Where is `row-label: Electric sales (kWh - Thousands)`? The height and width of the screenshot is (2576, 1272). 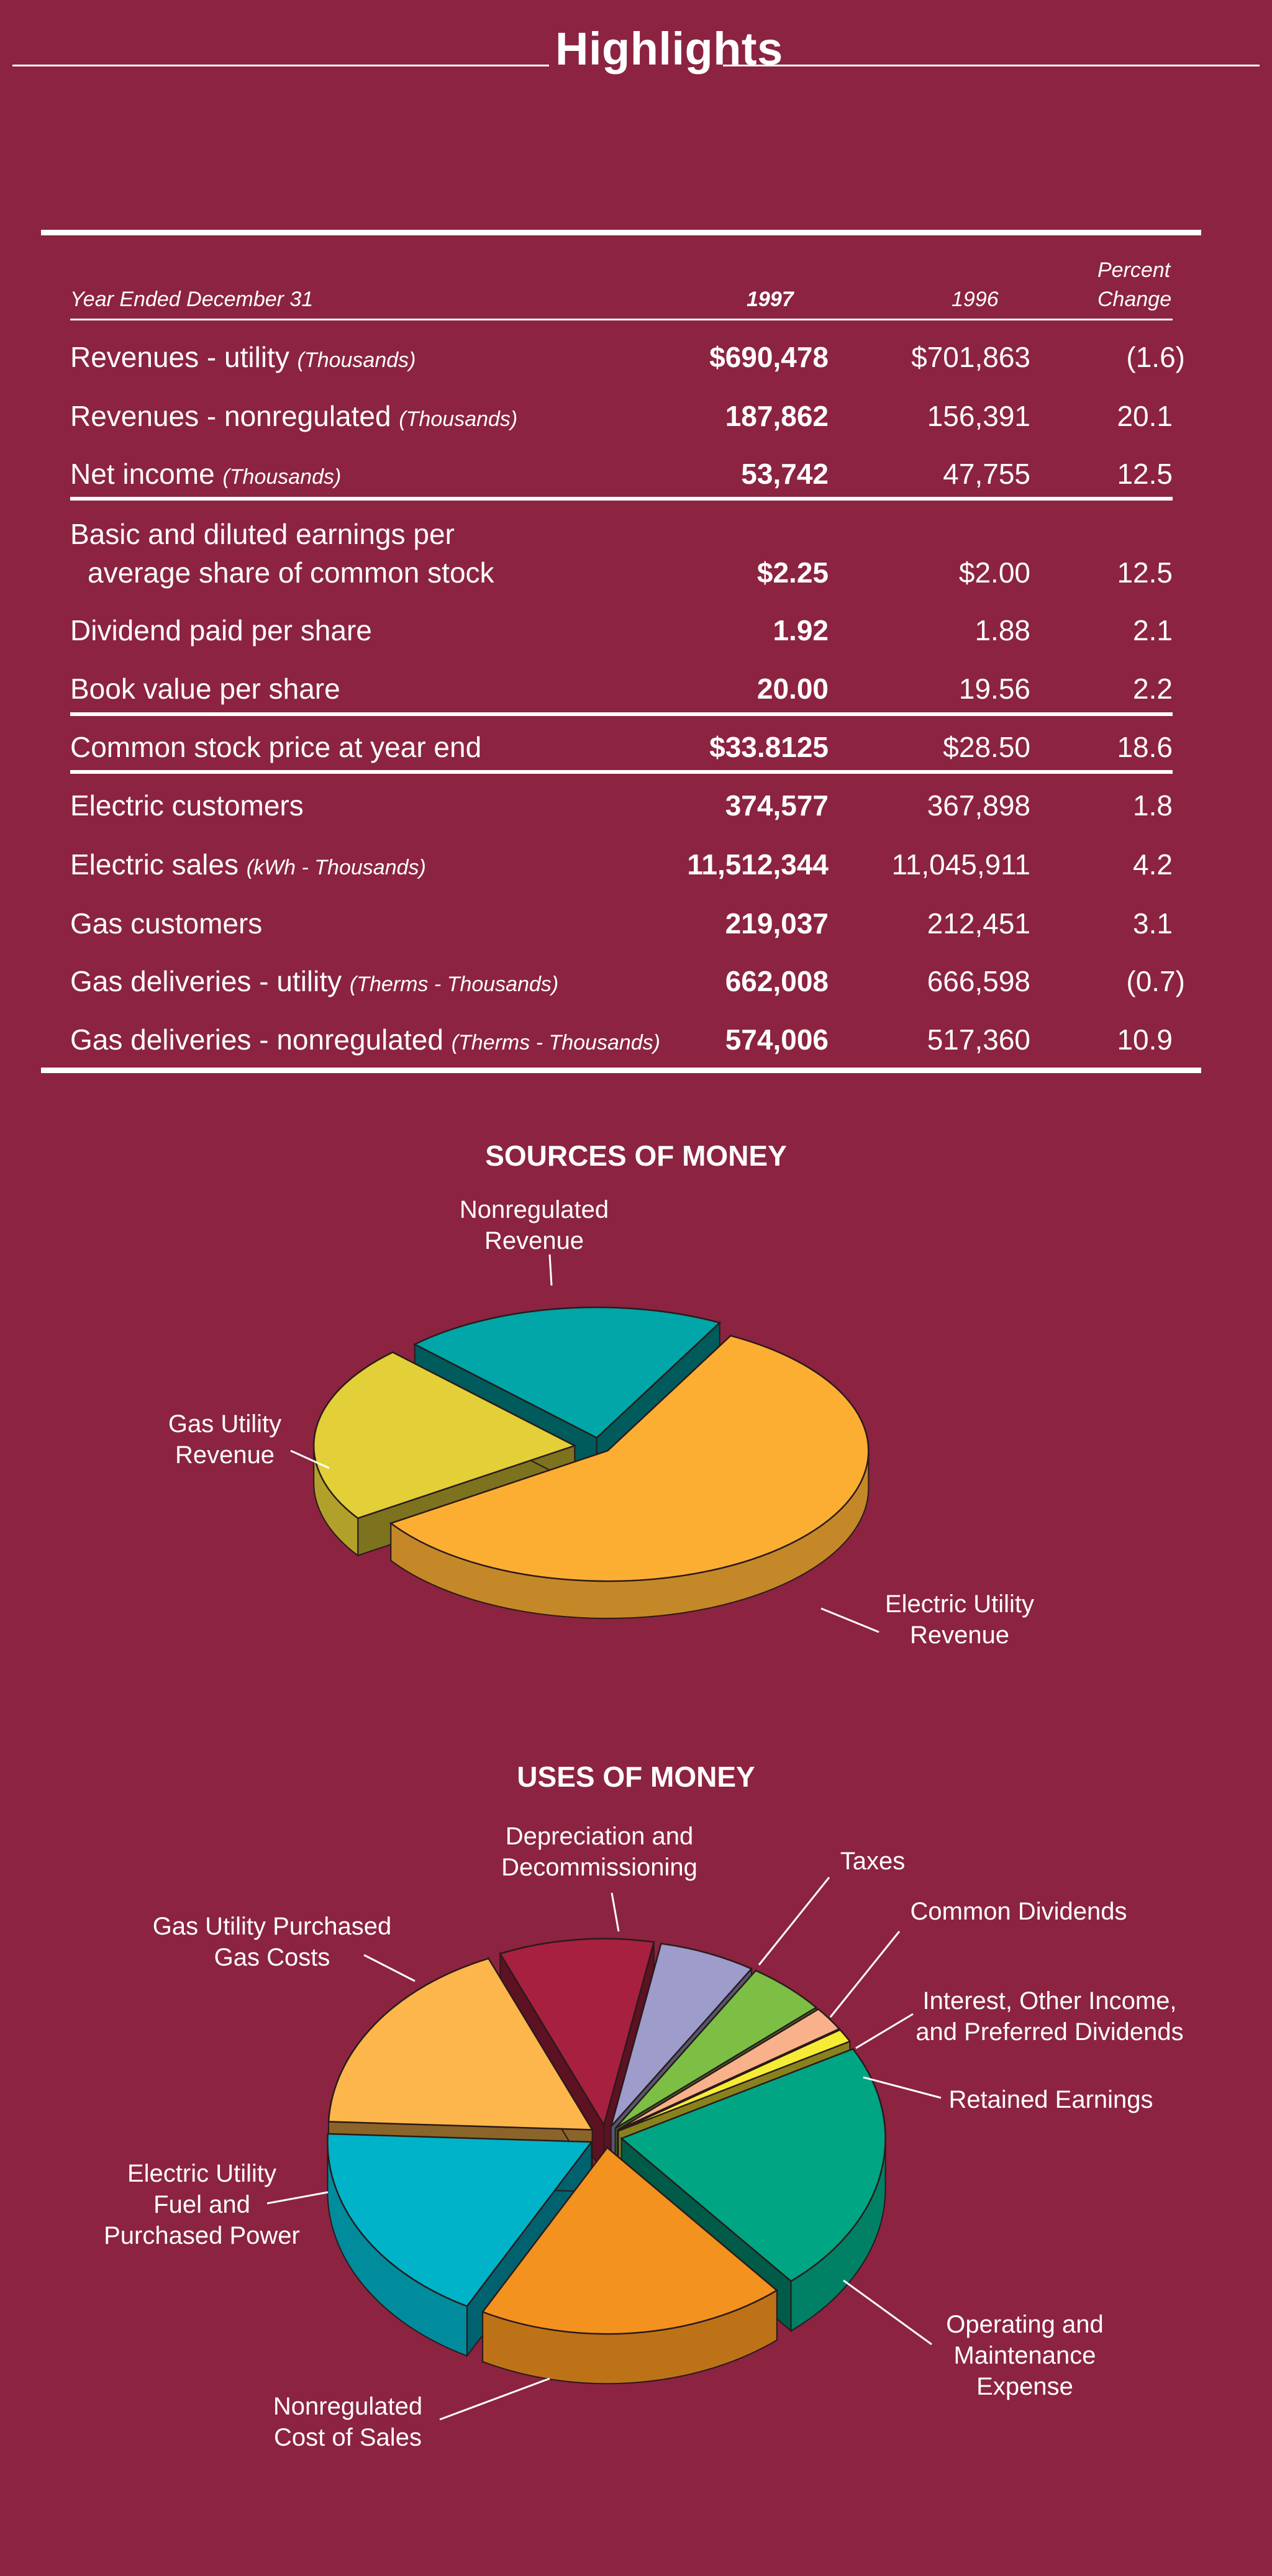 row-label: Electric sales (kWh - Thousands) is located at coordinates (248, 864).